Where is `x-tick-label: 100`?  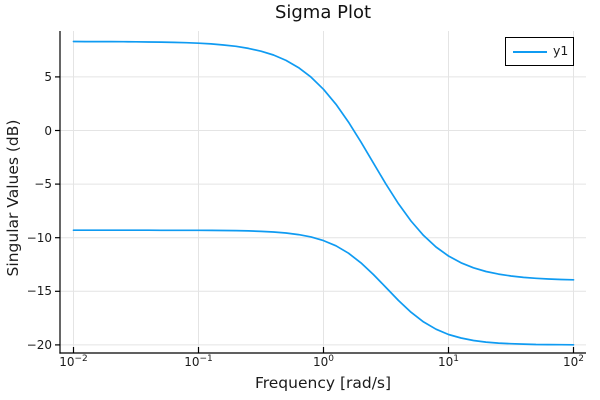 x-tick-label: 100 is located at coordinates (323, 361).